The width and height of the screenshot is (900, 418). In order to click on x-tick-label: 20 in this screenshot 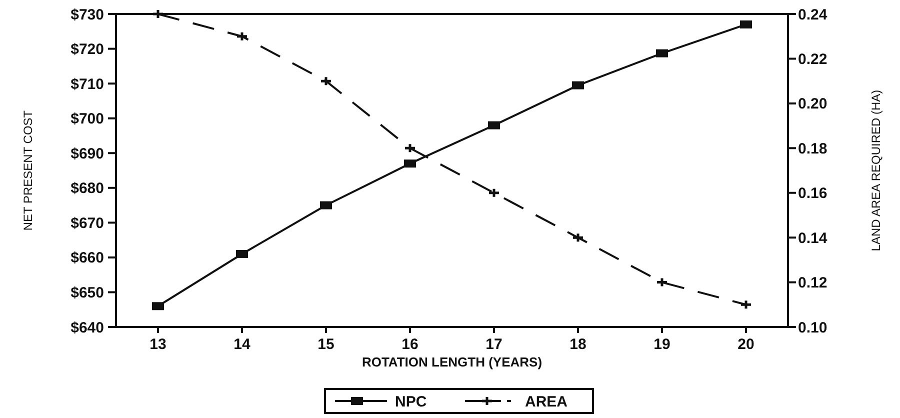, I will do `click(746, 344)`.